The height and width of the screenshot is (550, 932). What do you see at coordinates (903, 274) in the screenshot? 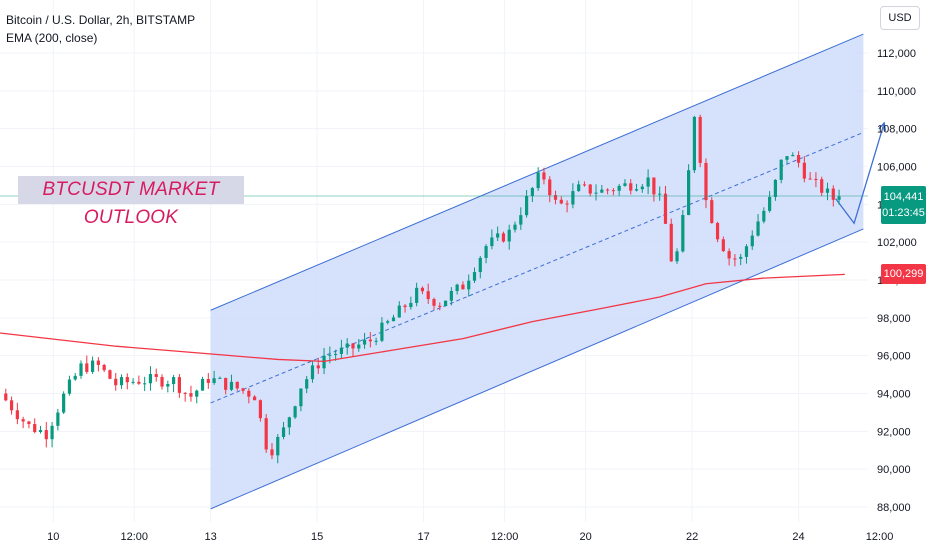
I see `ema-value-badge: 100,299` at bounding box center [903, 274].